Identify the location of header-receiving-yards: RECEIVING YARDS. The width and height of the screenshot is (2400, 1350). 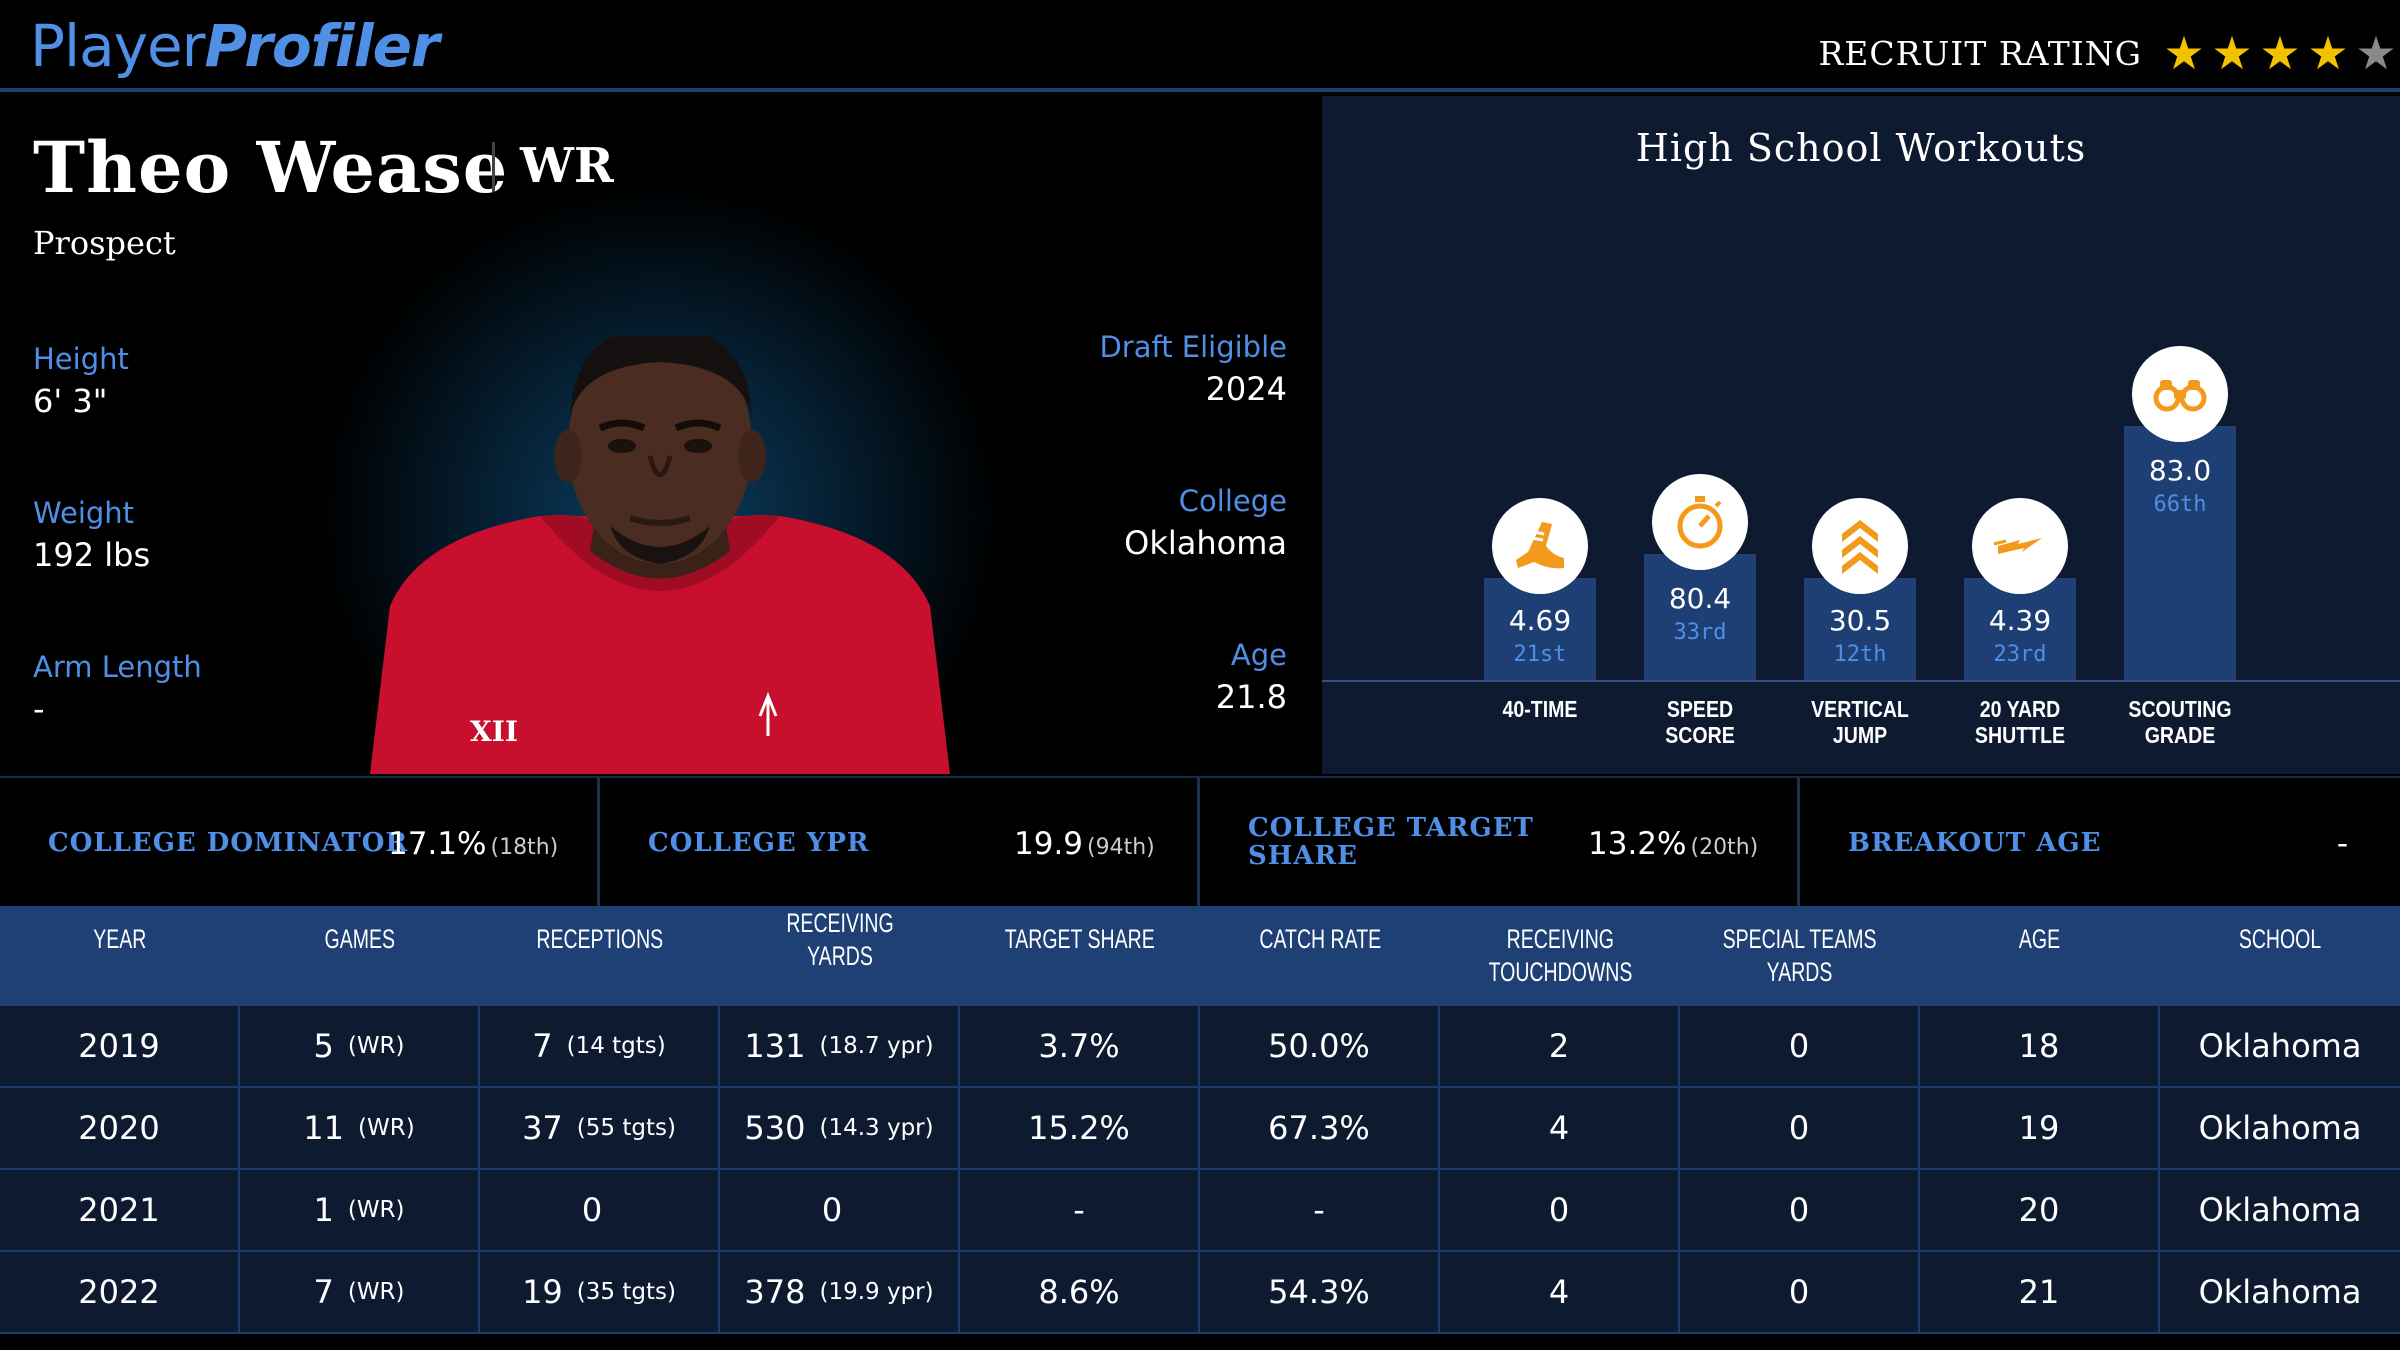
(840, 939).